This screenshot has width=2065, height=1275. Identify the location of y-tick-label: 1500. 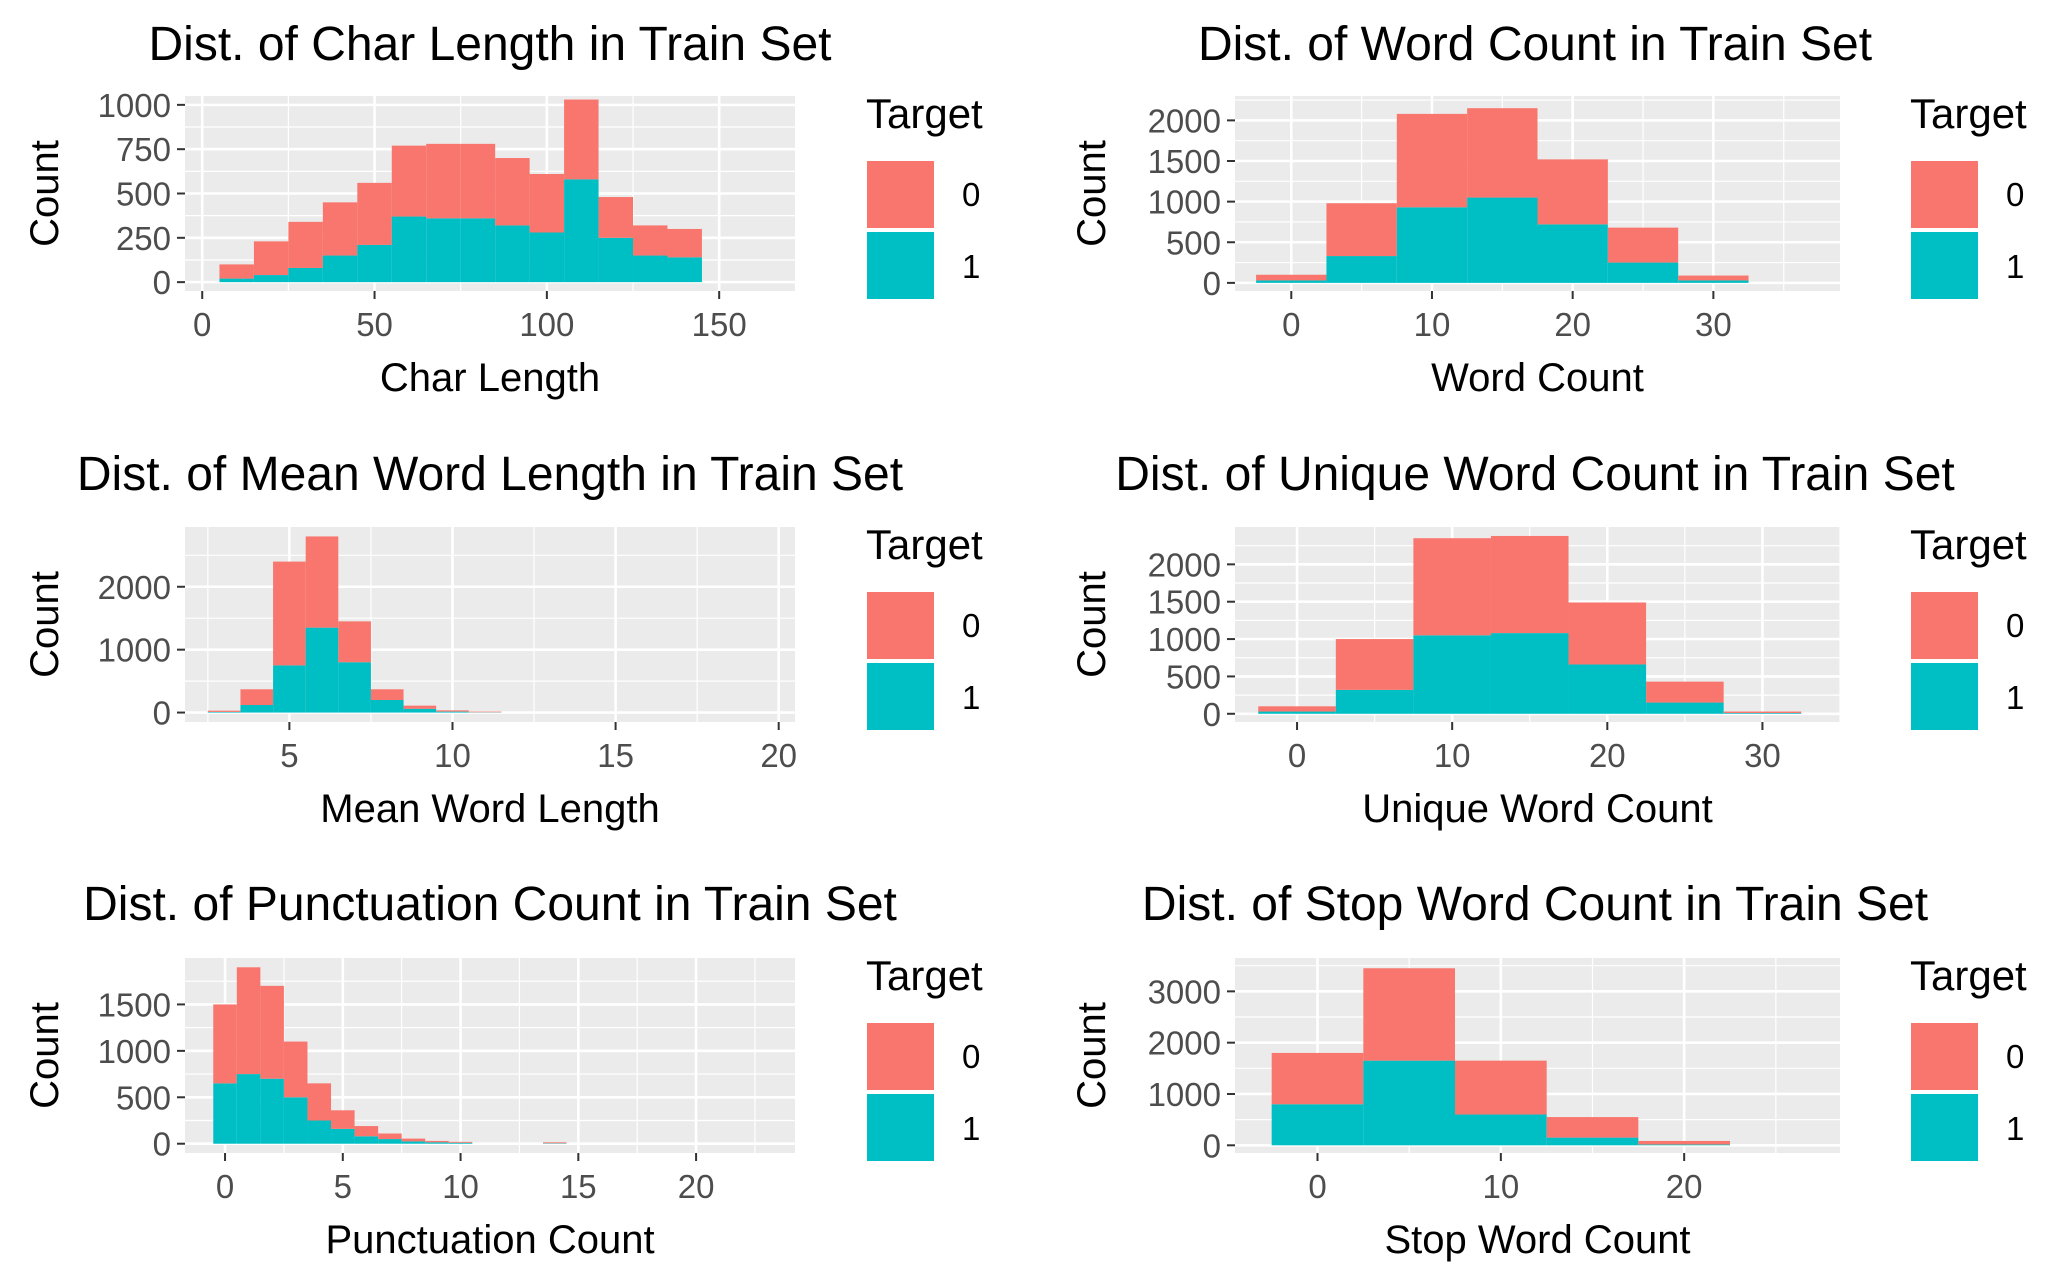
(1184, 602).